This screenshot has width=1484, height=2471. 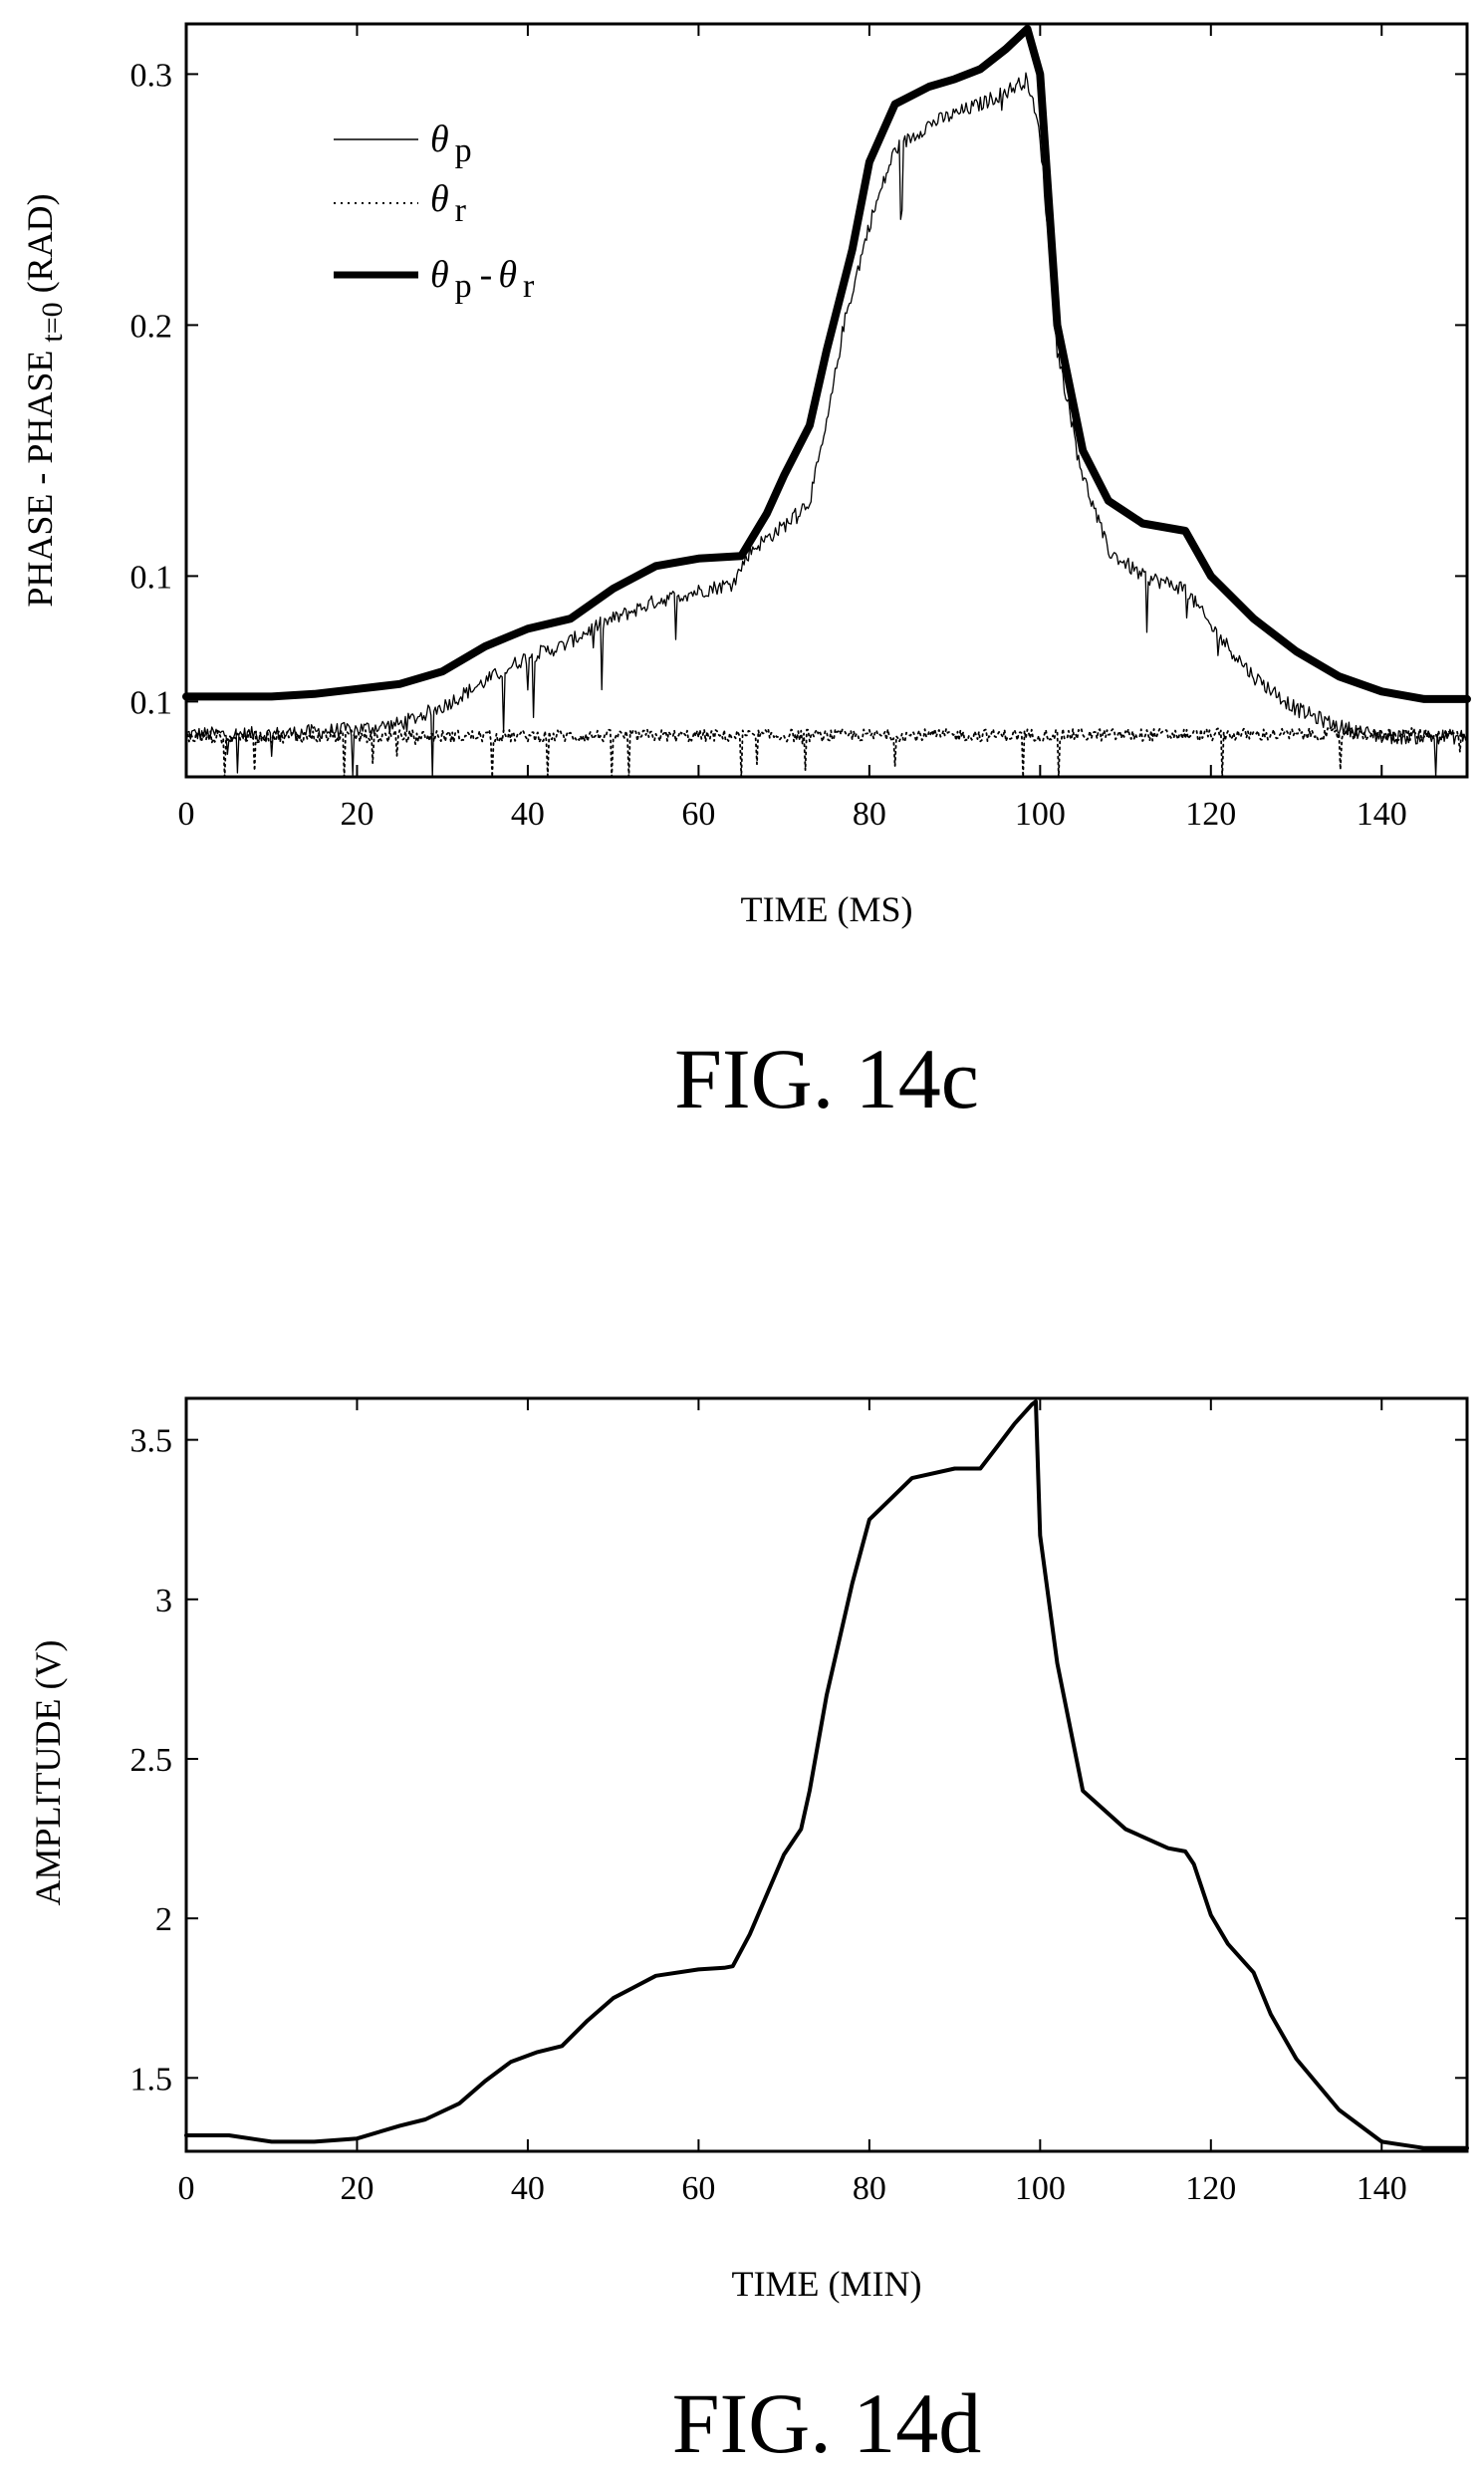 What do you see at coordinates (163, 1919) in the screenshot?
I see `y-tick-label: 2` at bounding box center [163, 1919].